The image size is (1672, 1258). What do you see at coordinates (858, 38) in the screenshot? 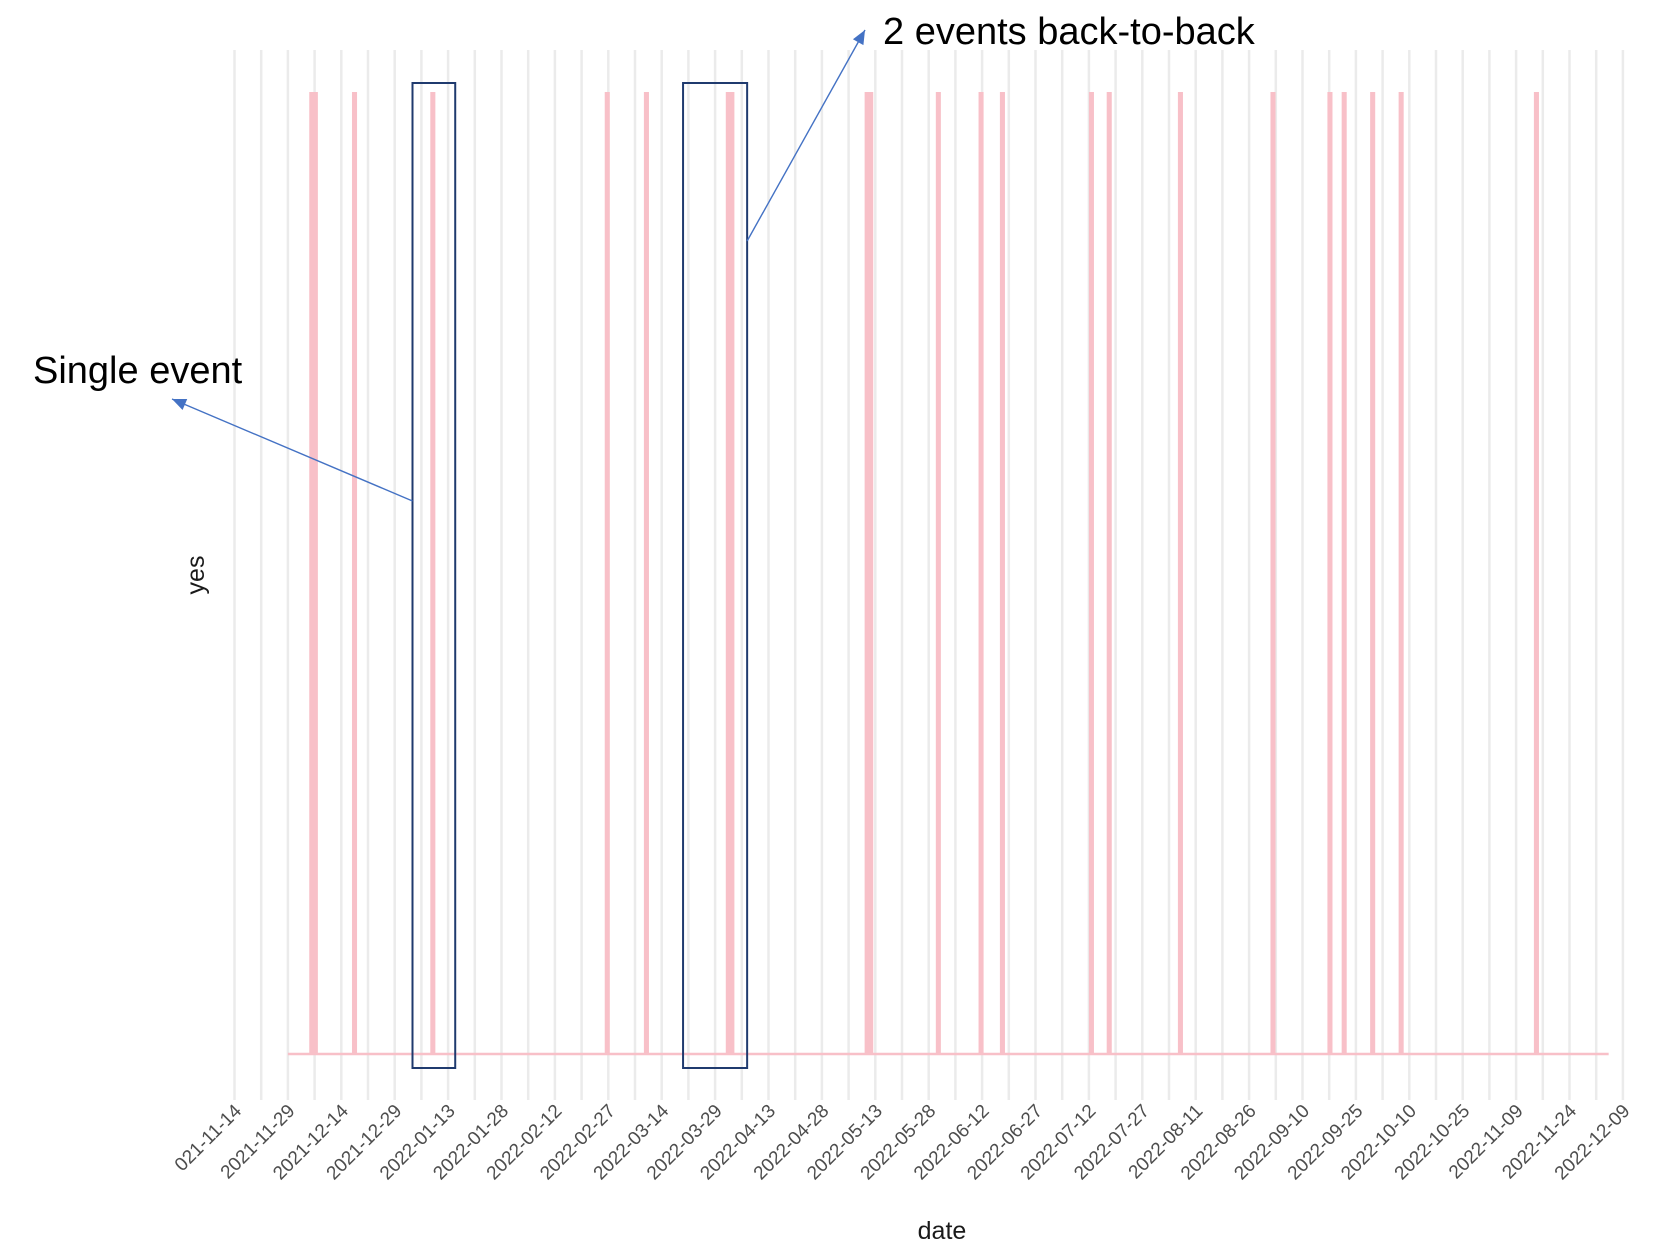
I see `back-to-back-arrow-head` at bounding box center [858, 38].